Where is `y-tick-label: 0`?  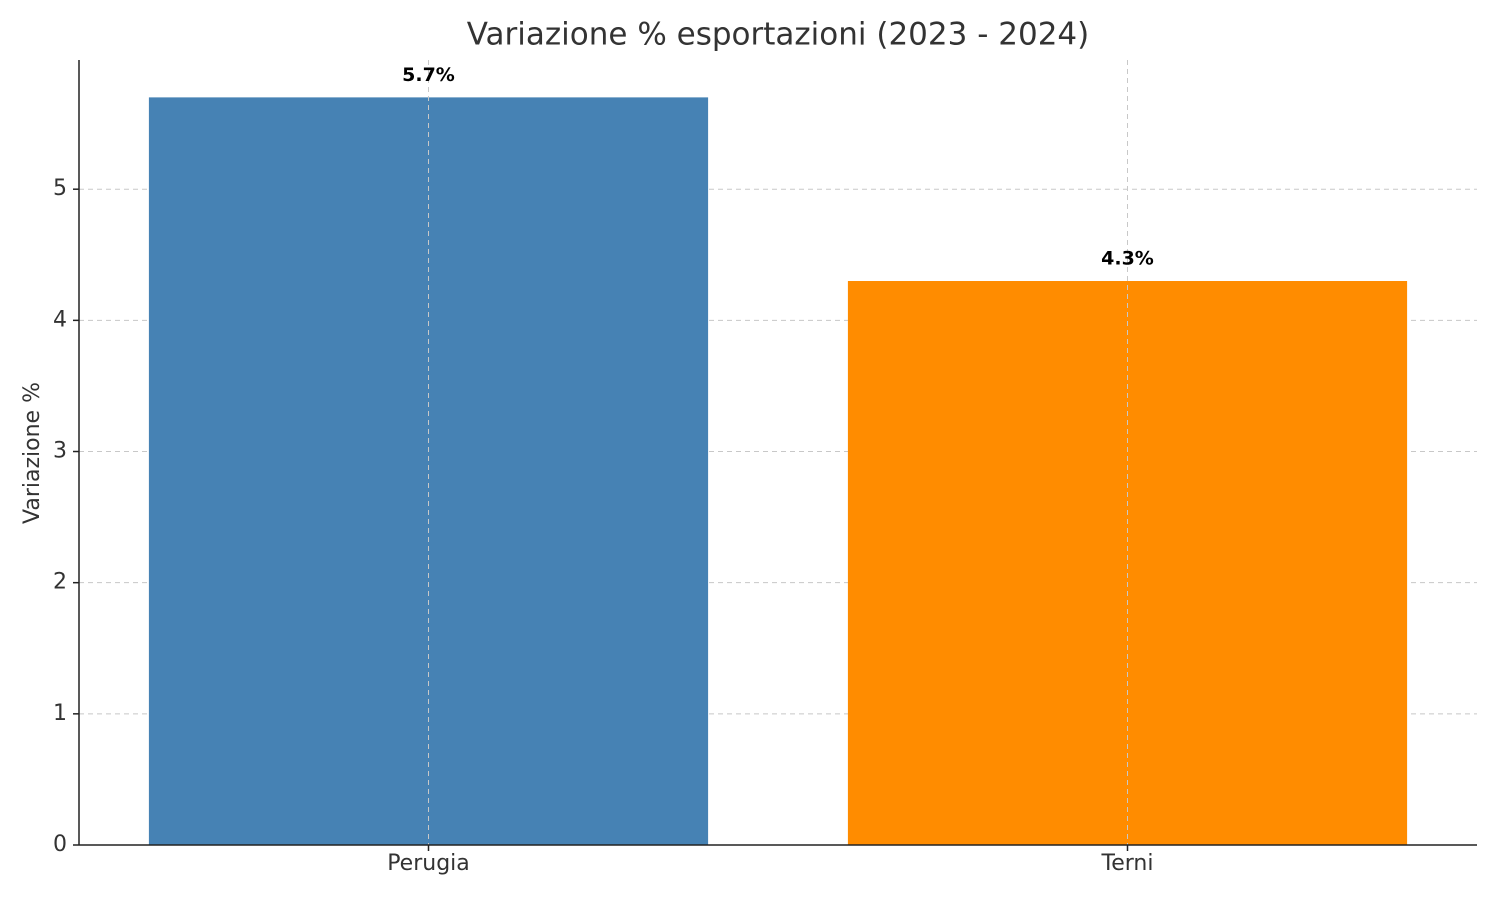
y-tick-label: 0 is located at coordinates (60, 844).